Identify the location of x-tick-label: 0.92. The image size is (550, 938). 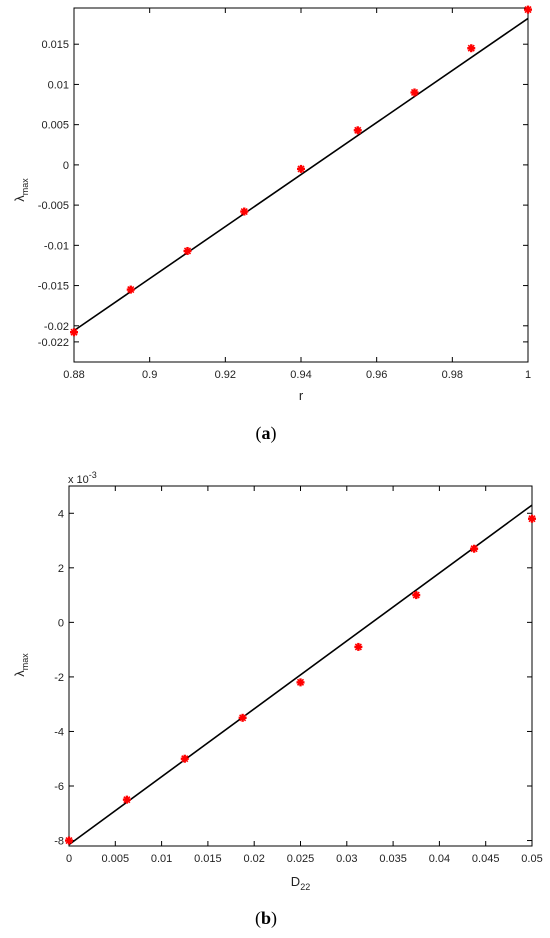
(225, 375).